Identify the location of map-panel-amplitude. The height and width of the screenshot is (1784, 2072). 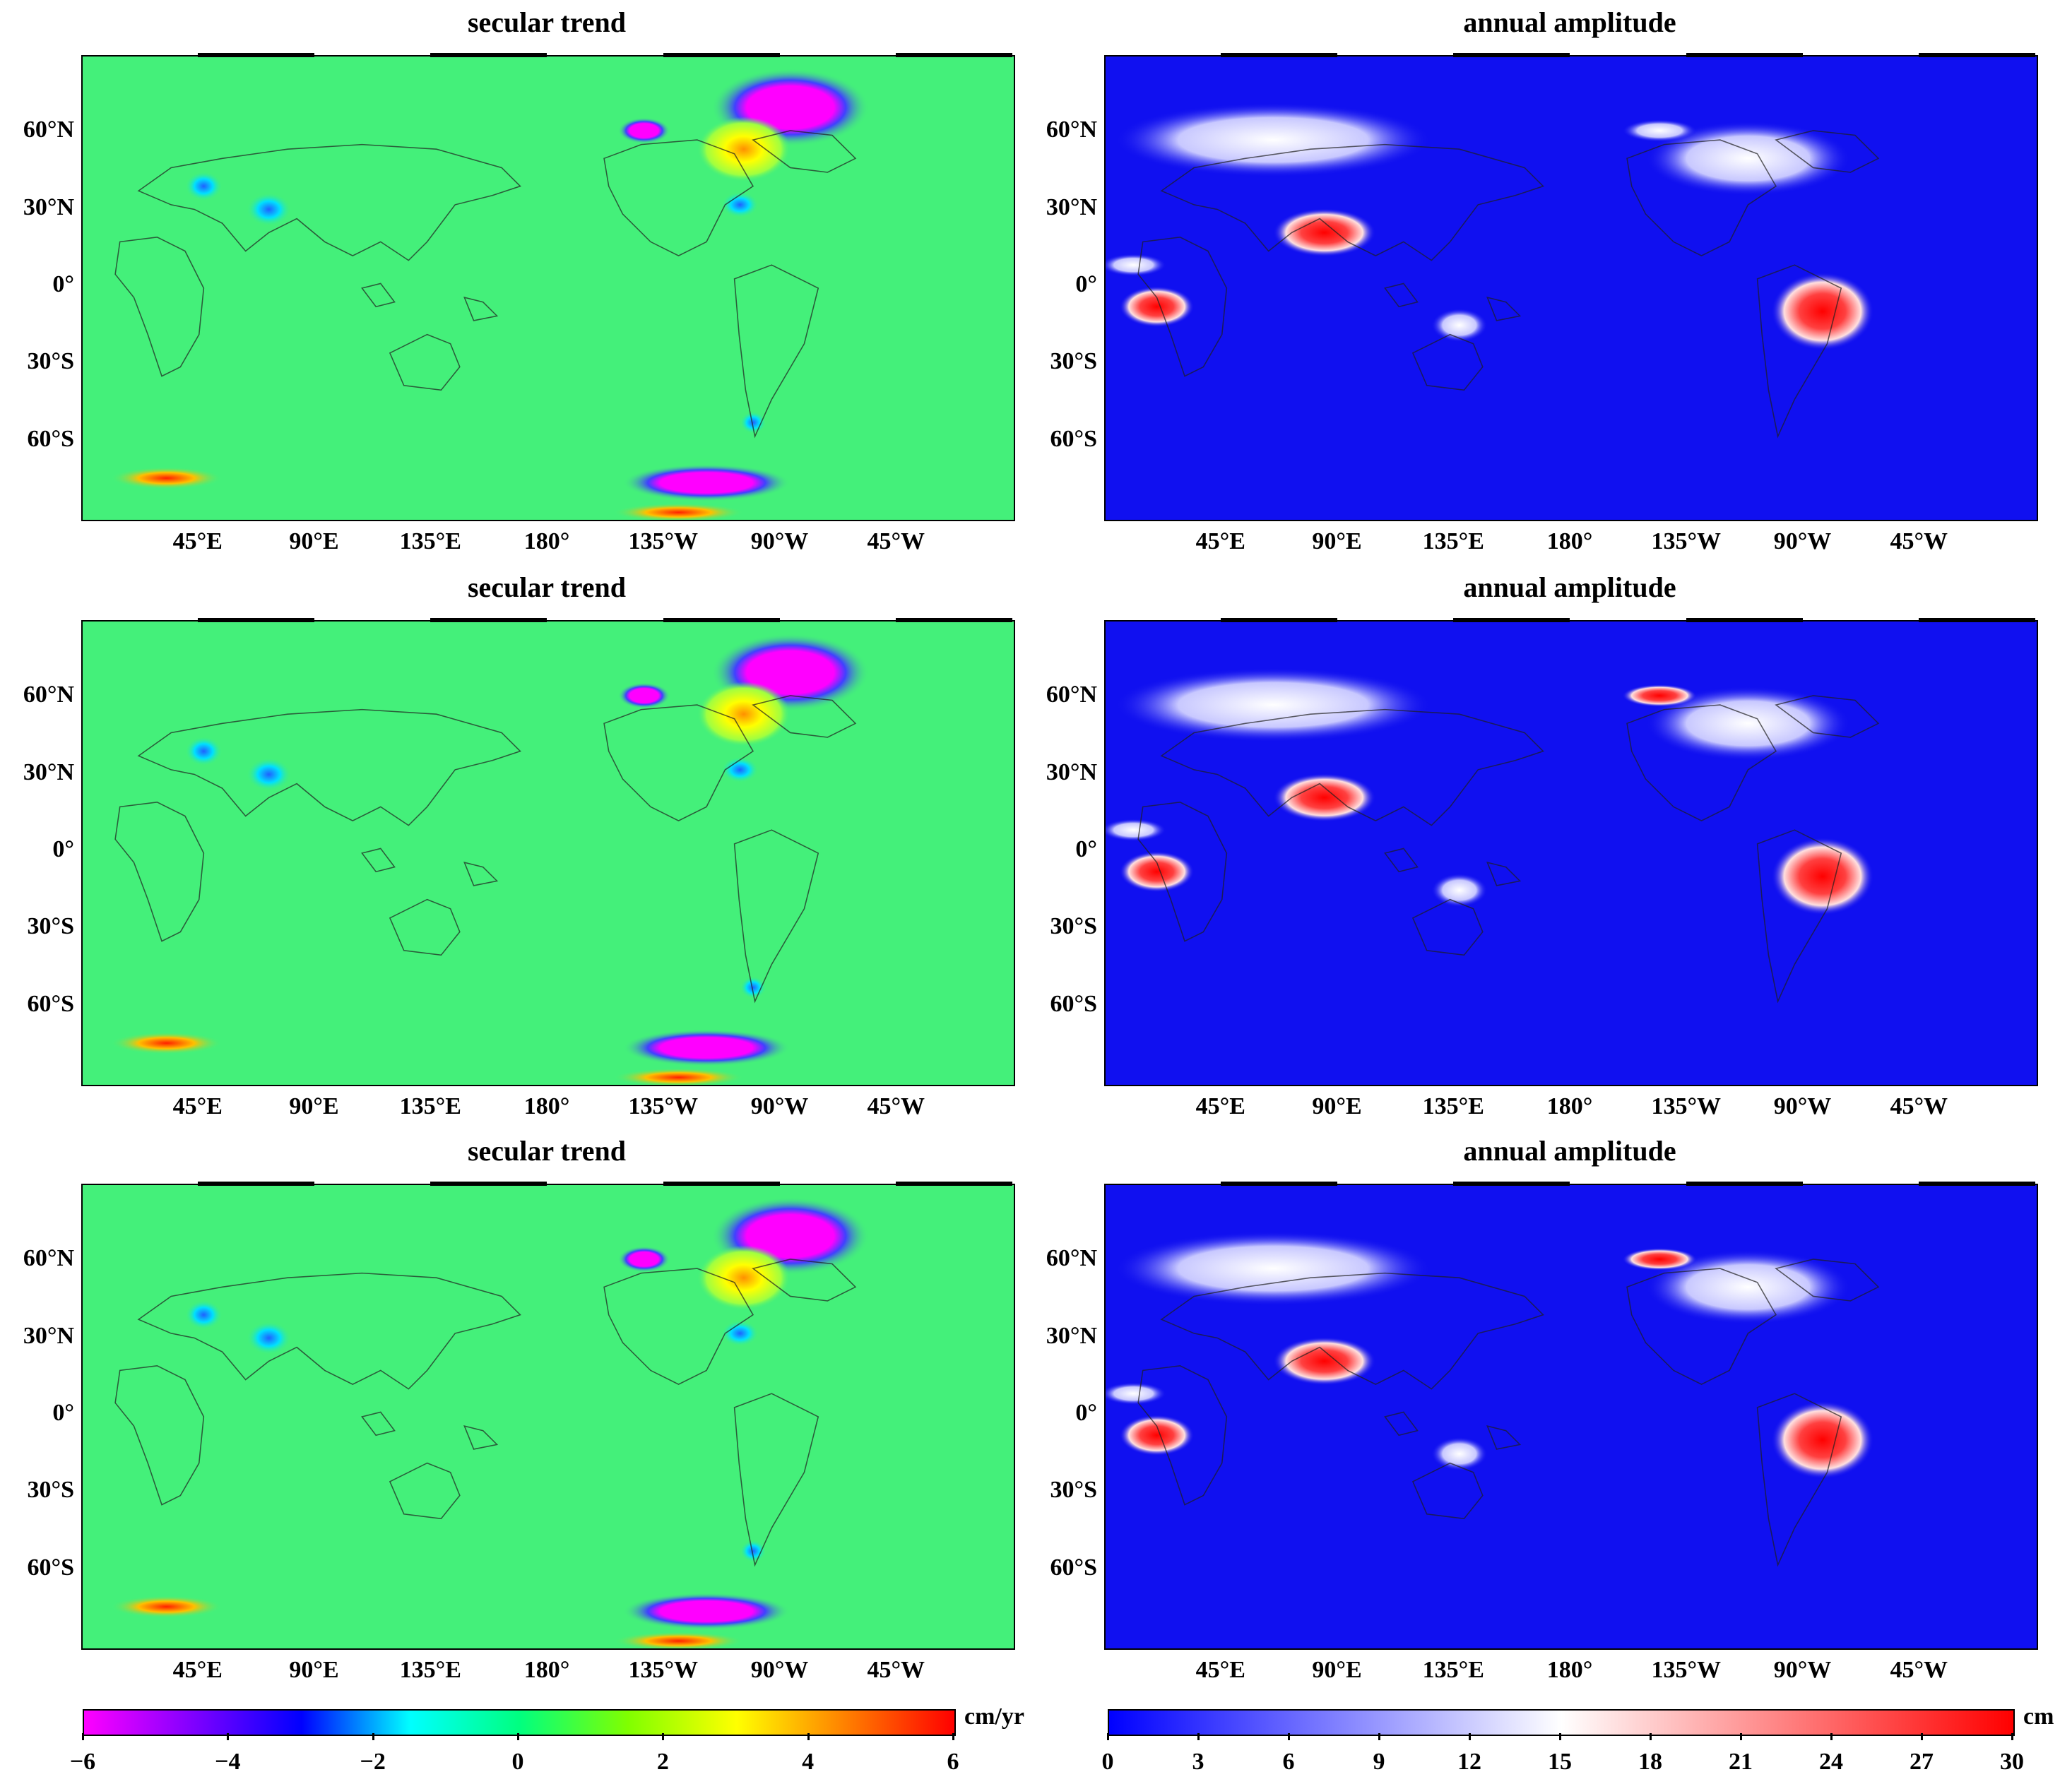
(1571, 288).